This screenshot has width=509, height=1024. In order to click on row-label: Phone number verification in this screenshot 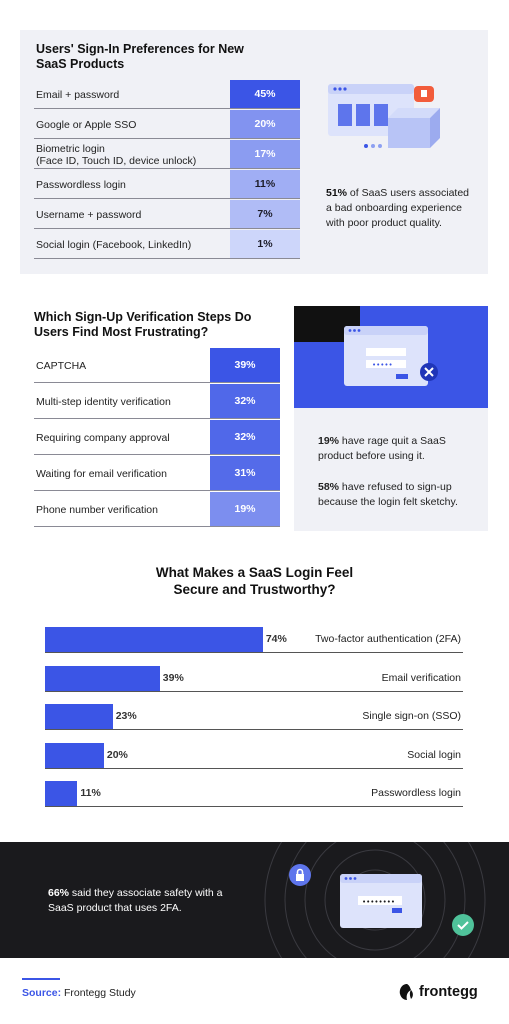, I will do `click(97, 510)`.